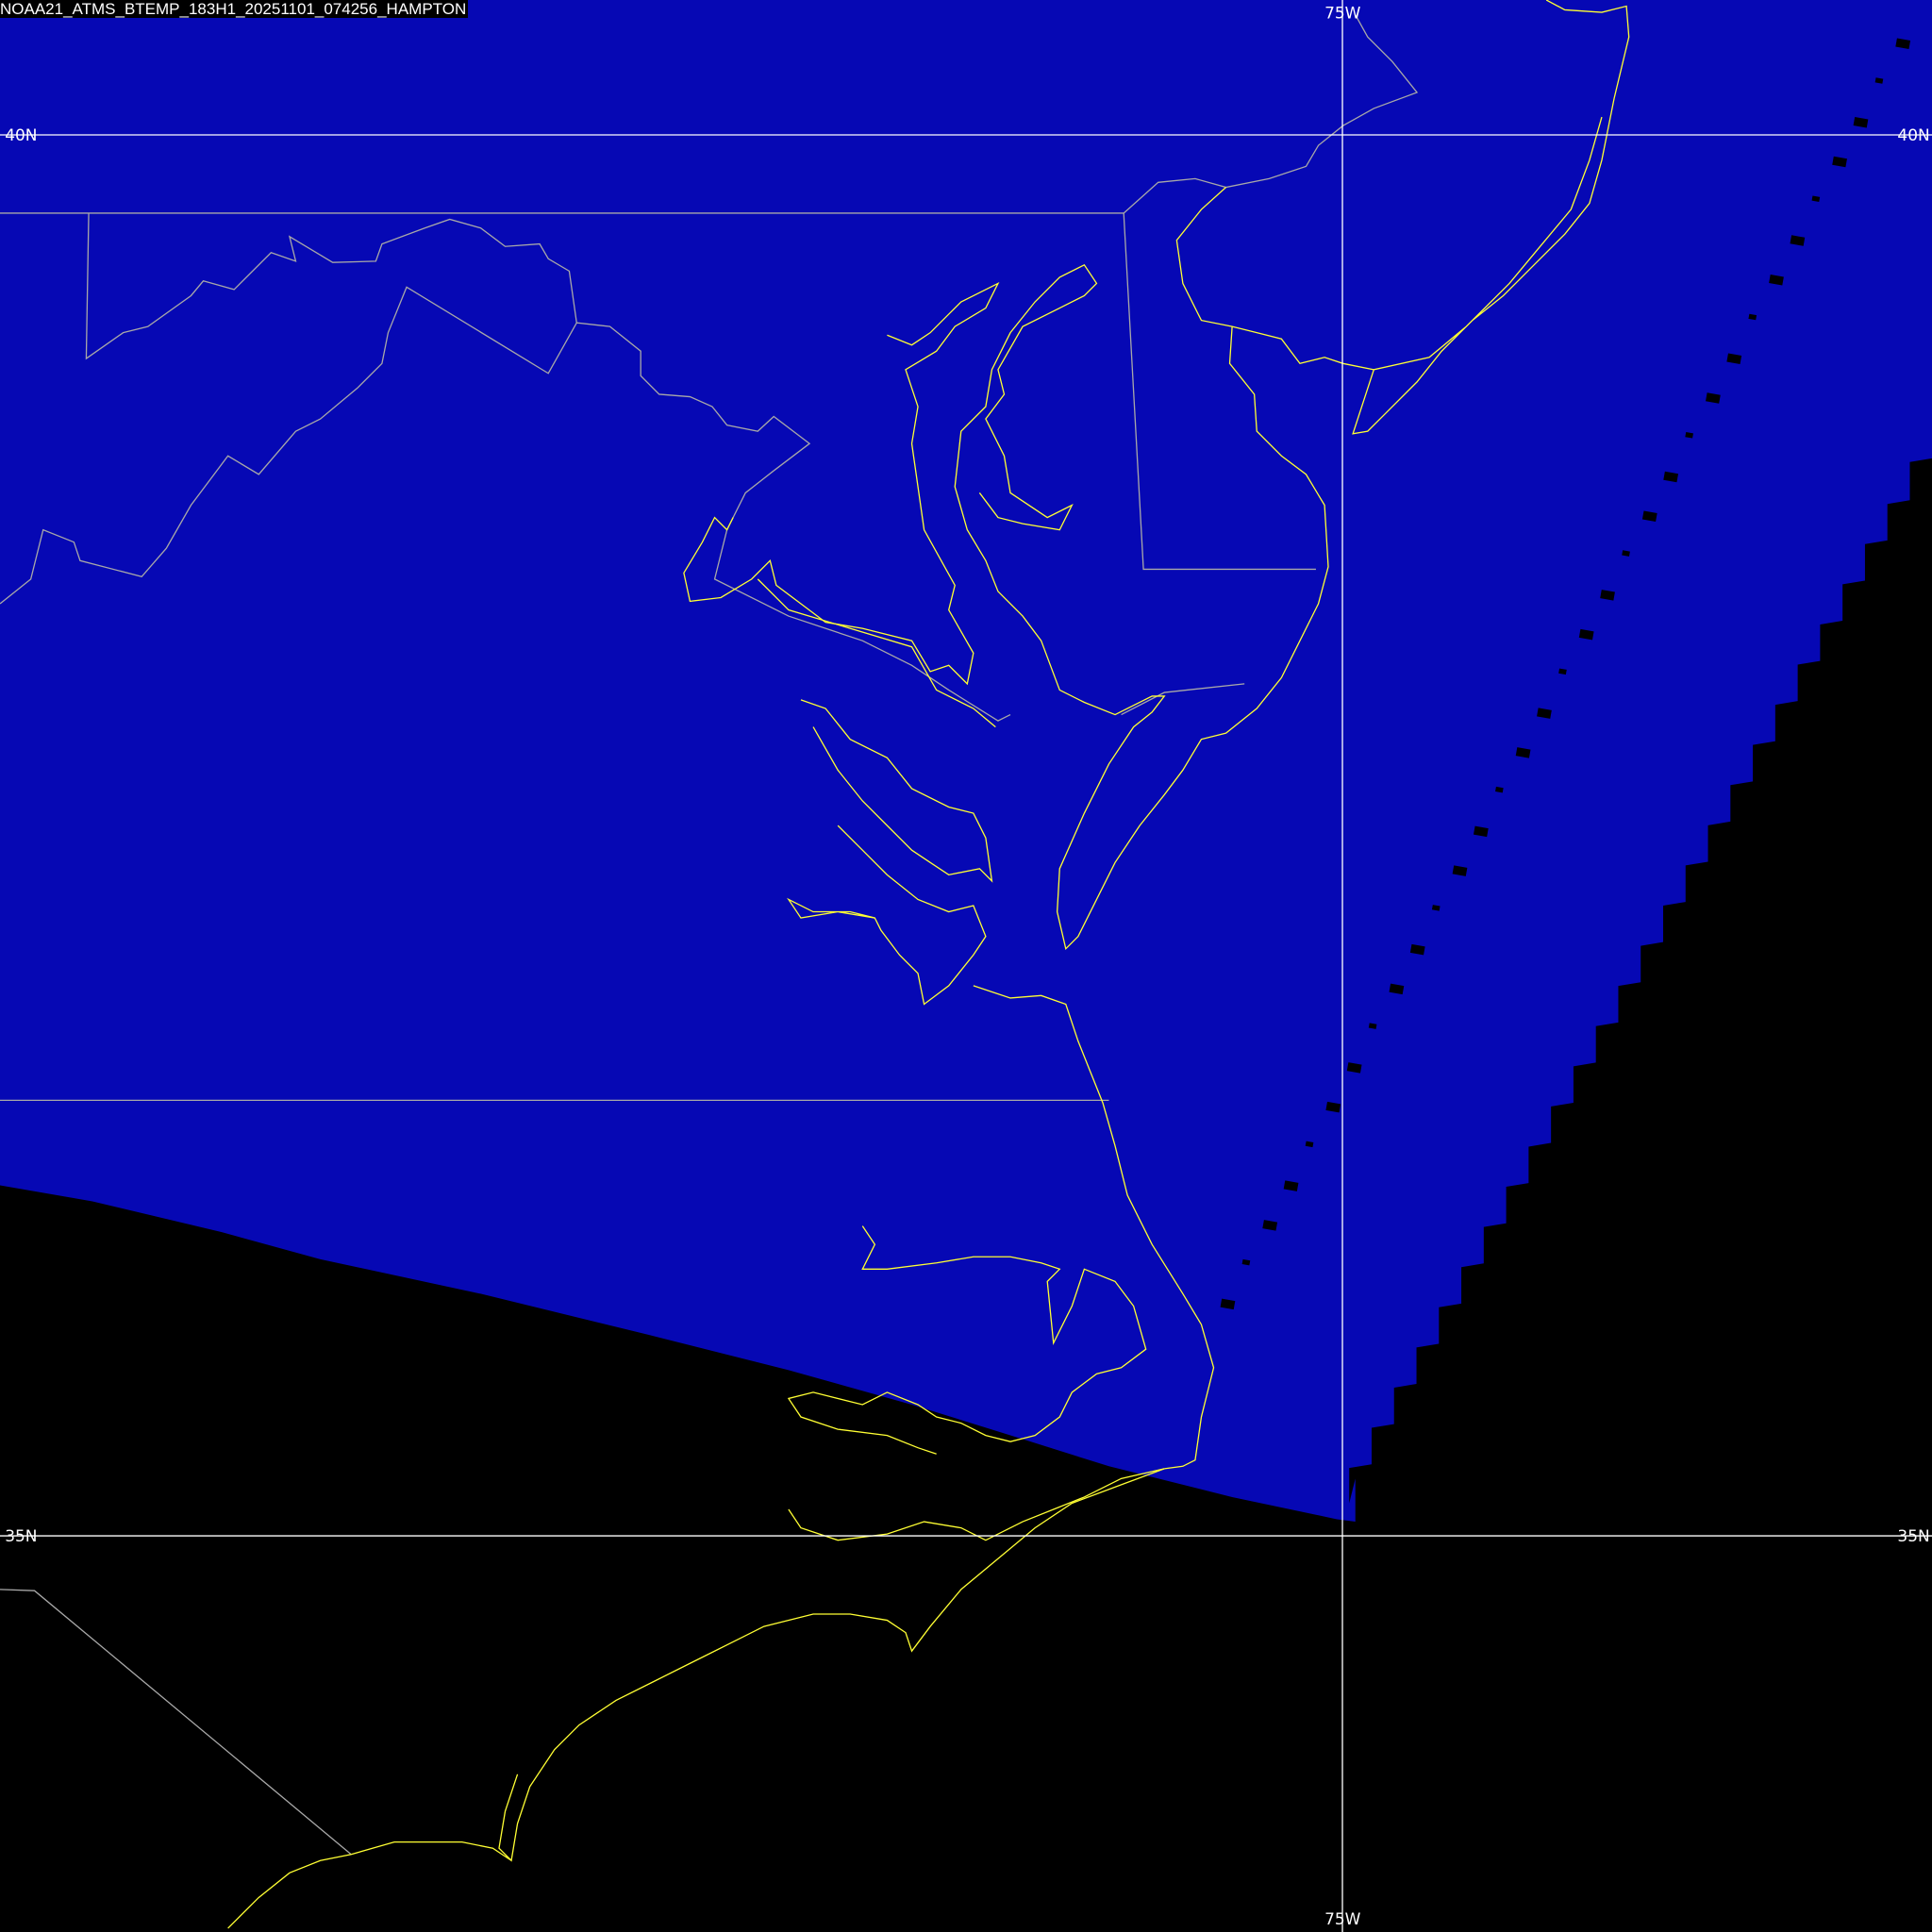 This screenshot has width=1932, height=1932. What do you see at coordinates (1271, 114) in the screenshot?
I see `nj-pa-border` at bounding box center [1271, 114].